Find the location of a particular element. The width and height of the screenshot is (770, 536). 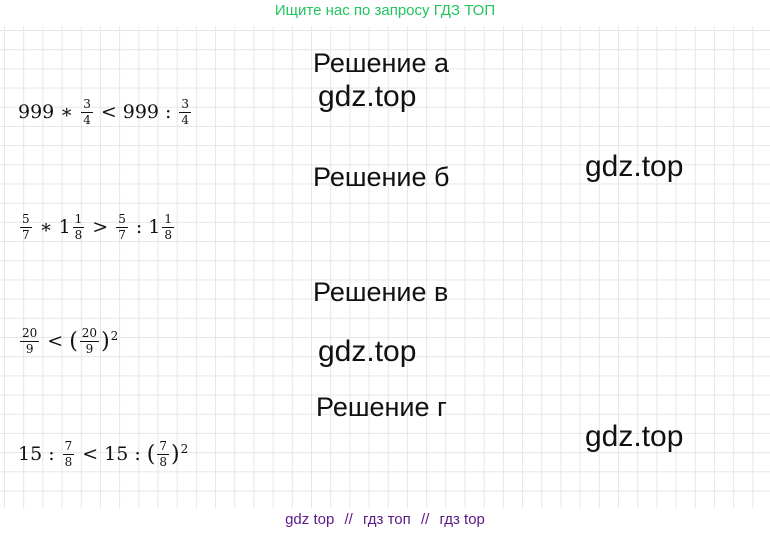

expression-a: 999 ∗ 3 4 < 999 : 3 4 is located at coordinates (105, 112).